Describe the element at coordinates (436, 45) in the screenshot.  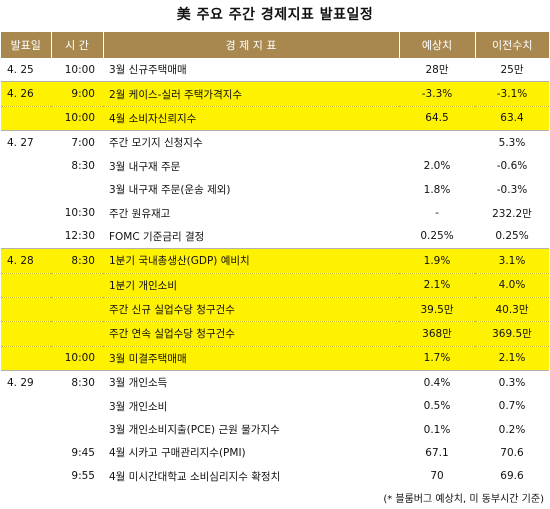
I see `header-forecast: 예상치` at that location.